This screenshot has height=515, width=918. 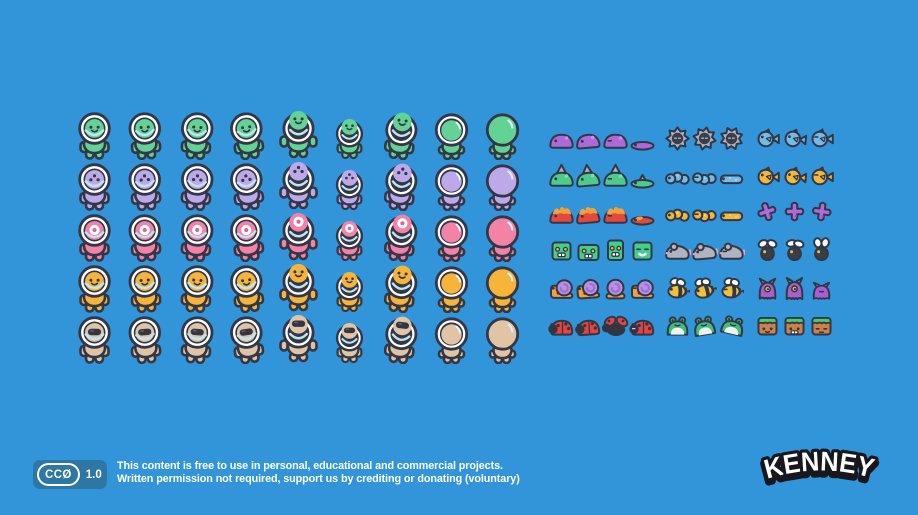 I want to click on creature-group-worm-gold, so click(x=704, y=213).